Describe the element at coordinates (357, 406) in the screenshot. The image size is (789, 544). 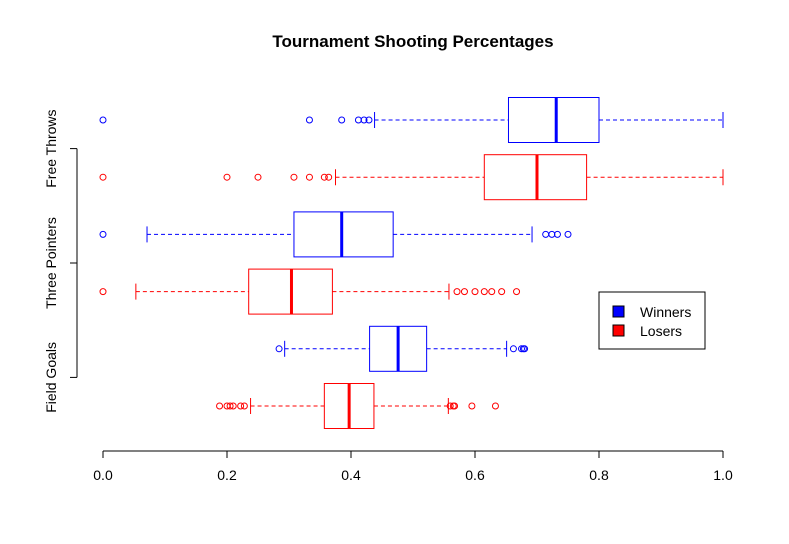
I see `box-field-goals-losers` at that location.